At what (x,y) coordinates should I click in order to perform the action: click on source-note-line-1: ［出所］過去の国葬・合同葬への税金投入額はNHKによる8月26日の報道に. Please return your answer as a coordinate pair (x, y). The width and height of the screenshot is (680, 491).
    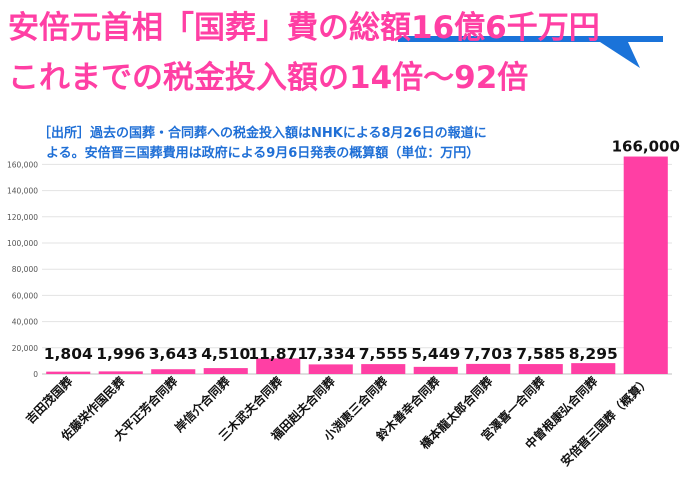
    Looking at the image, I should click on (262, 133).